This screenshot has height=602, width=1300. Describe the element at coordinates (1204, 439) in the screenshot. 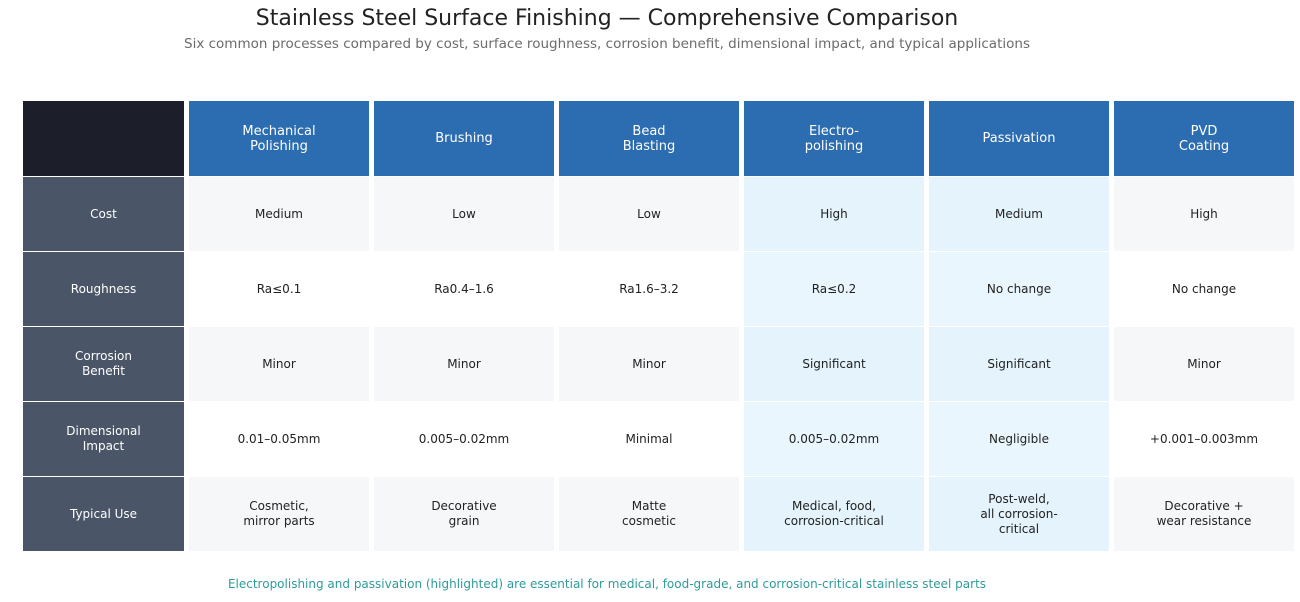

I see `table-cell: +0.001–0.003mm` at that location.